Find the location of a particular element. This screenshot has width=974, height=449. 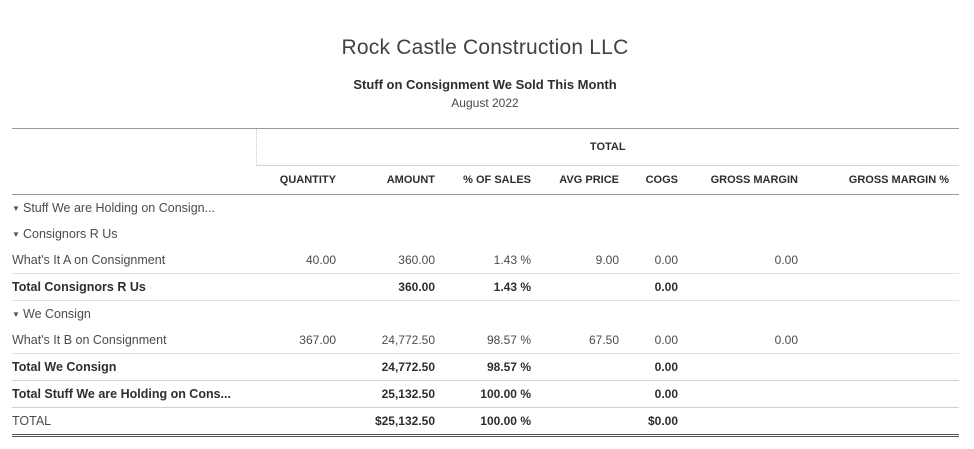

cell-amount: $25,132.50 is located at coordinates (395, 422).